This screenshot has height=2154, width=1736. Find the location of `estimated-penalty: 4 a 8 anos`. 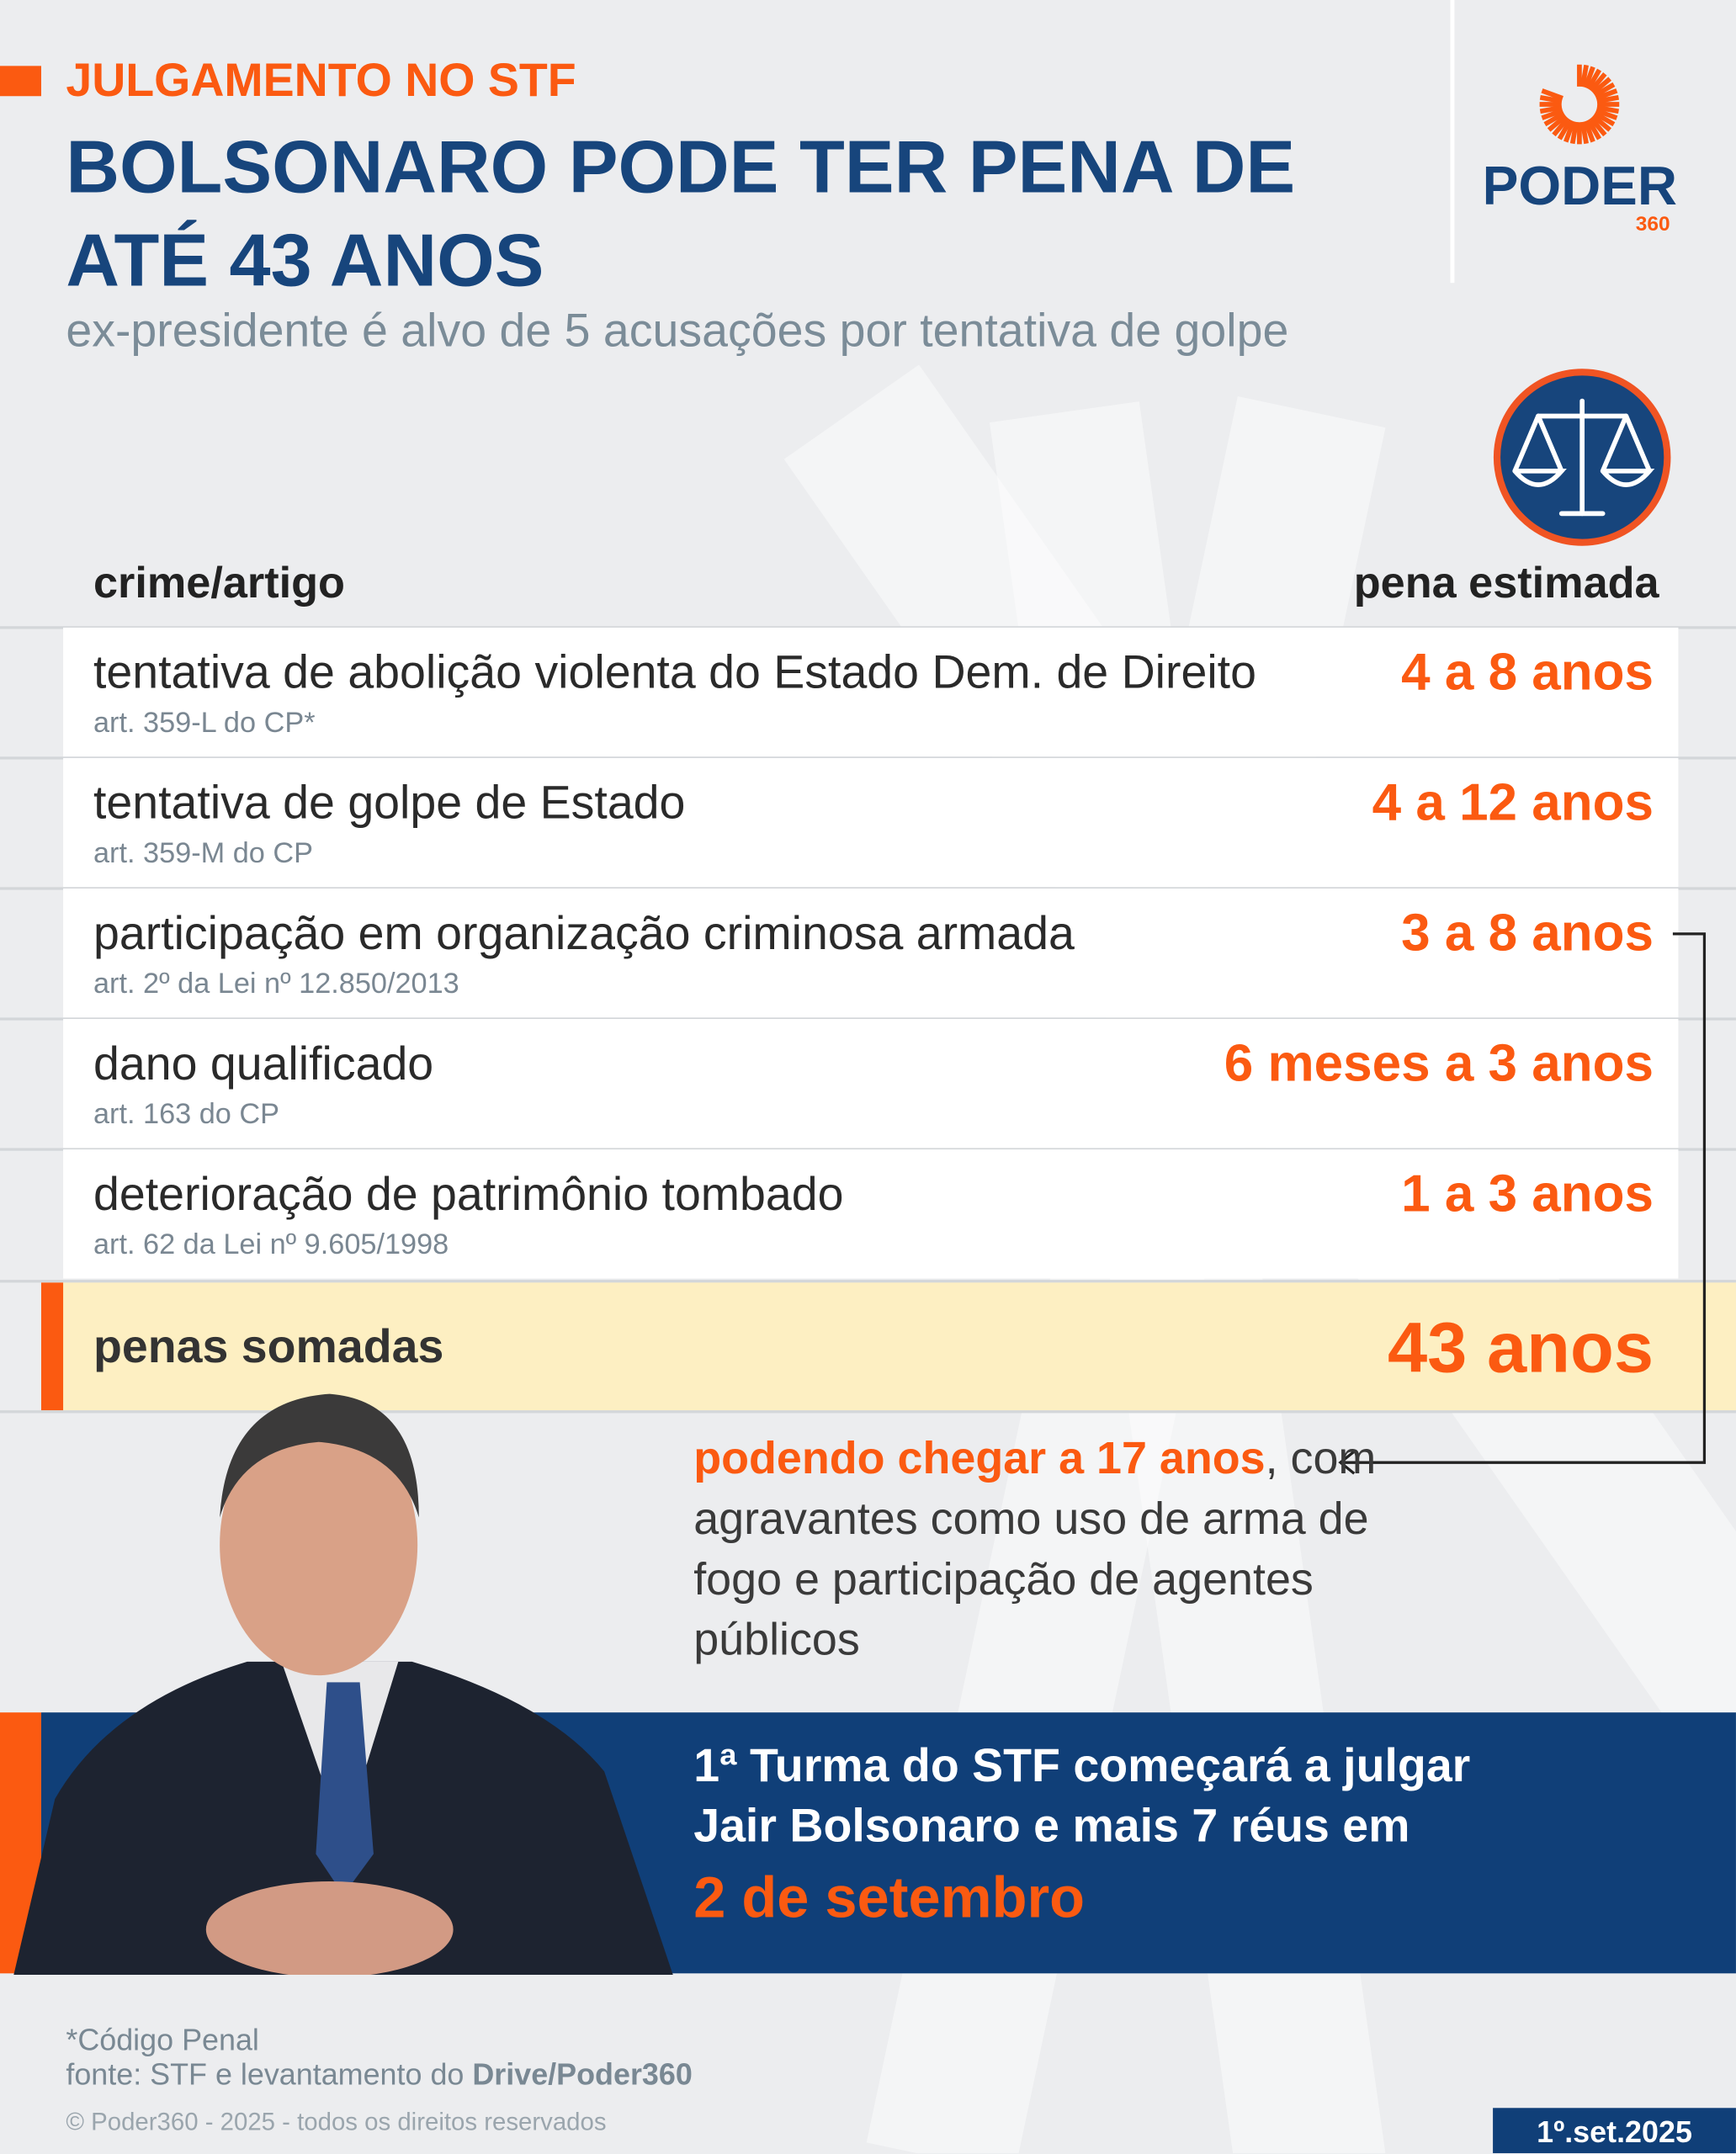

estimated-penalty: 4 a 8 anos is located at coordinates (1527, 673).